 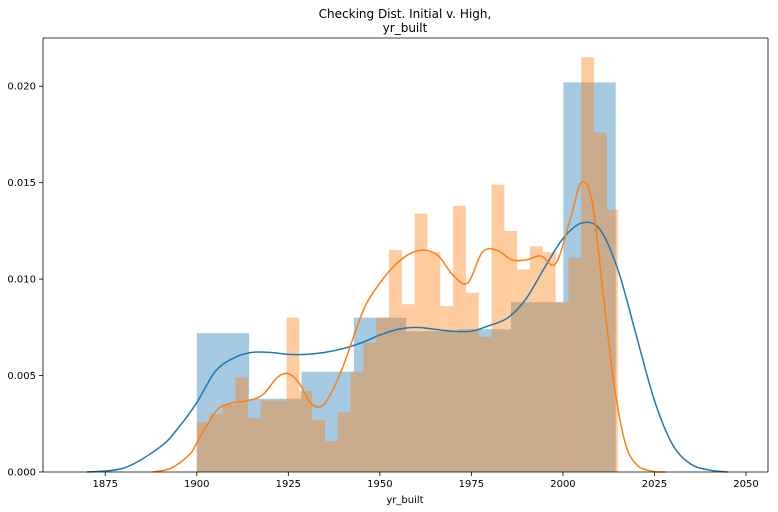 I want to click on x-tick-label-1925: 1925, so click(x=288, y=484).